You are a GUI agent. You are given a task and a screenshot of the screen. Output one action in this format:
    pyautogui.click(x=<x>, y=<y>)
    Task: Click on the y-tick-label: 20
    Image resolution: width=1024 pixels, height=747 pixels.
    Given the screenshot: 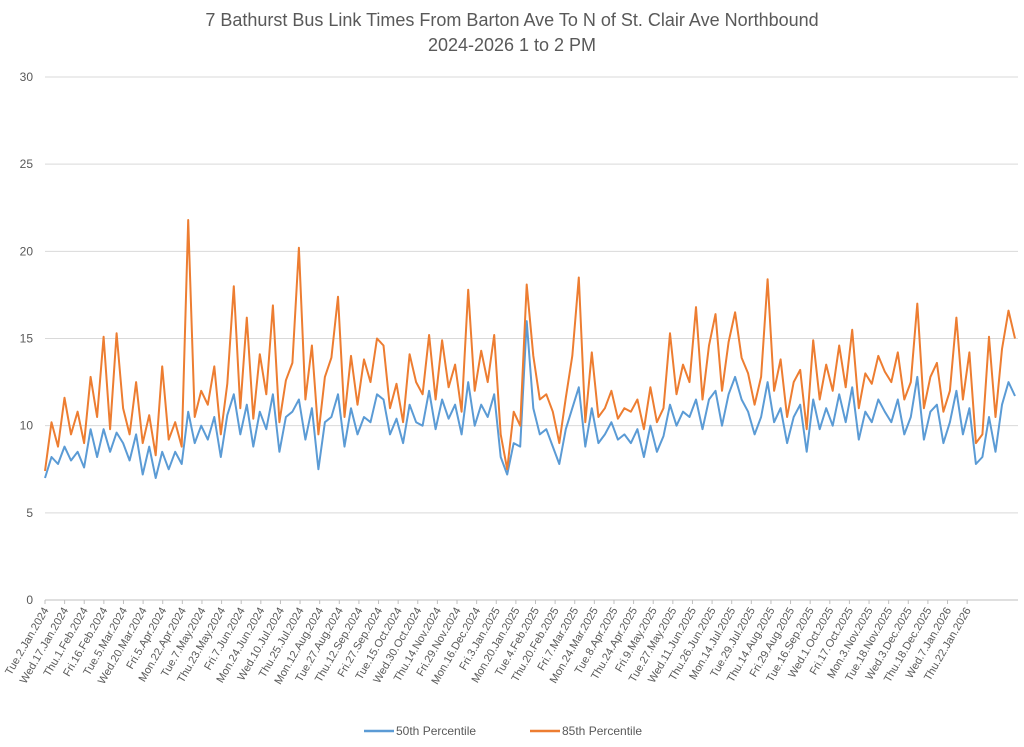 What is the action you would take?
    pyautogui.click(x=27, y=251)
    